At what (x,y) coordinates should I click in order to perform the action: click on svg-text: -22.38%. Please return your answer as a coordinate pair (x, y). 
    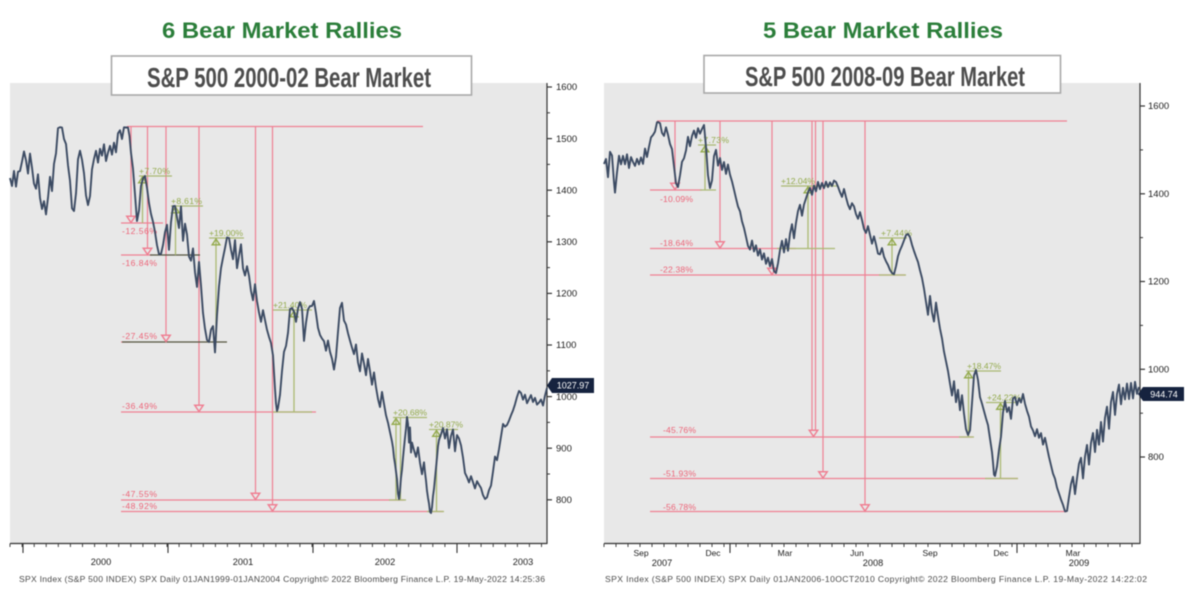
    Looking at the image, I should click on (676, 270).